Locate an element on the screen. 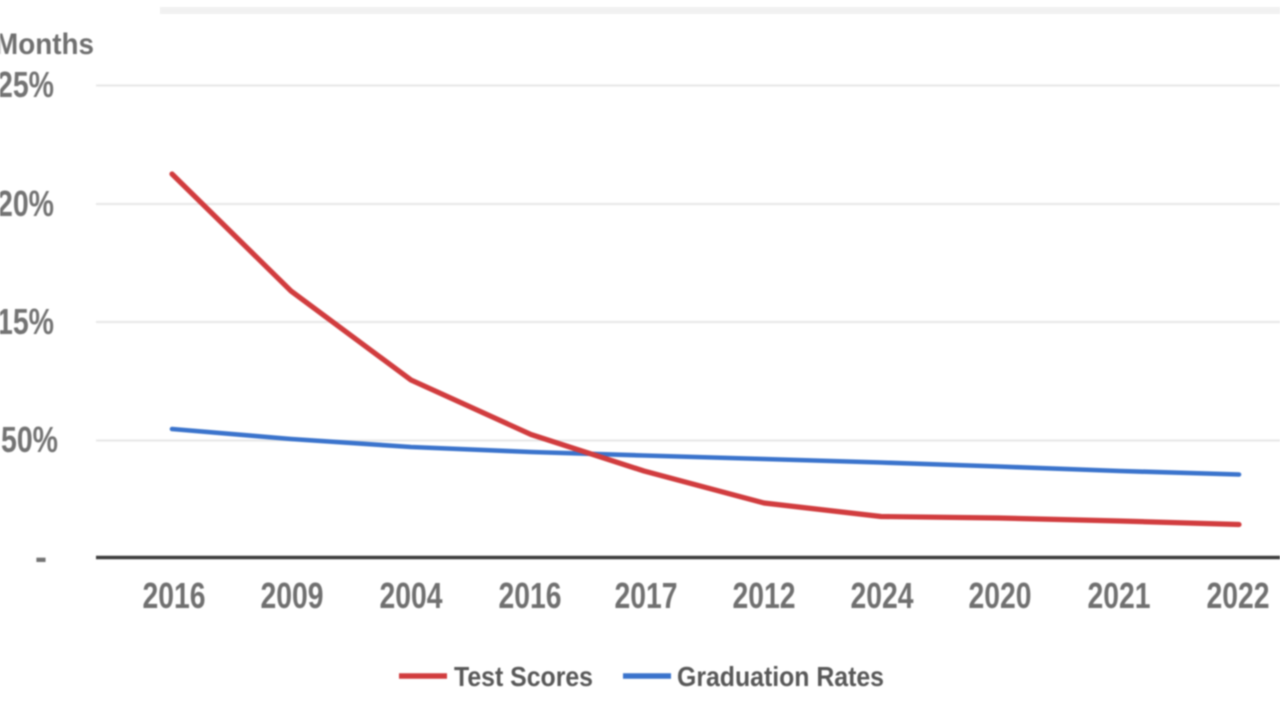  svg-text: Graduation Rates is located at coordinates (780, 676).